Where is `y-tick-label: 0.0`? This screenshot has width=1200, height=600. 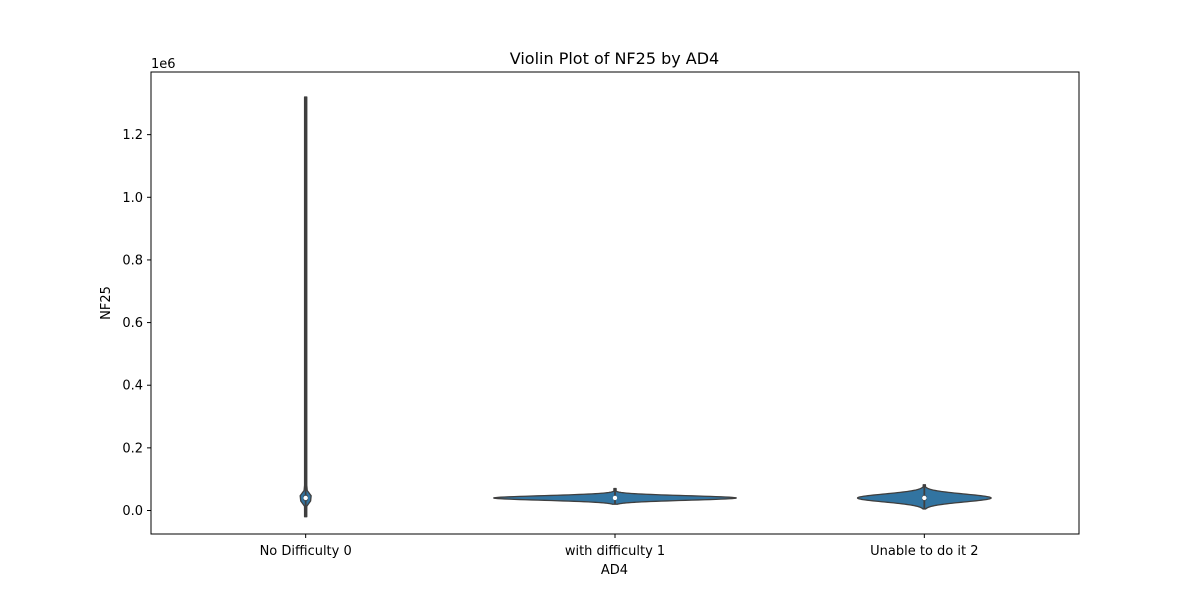
y-tick-label: 0.0 is located at coordinates (132, 511).